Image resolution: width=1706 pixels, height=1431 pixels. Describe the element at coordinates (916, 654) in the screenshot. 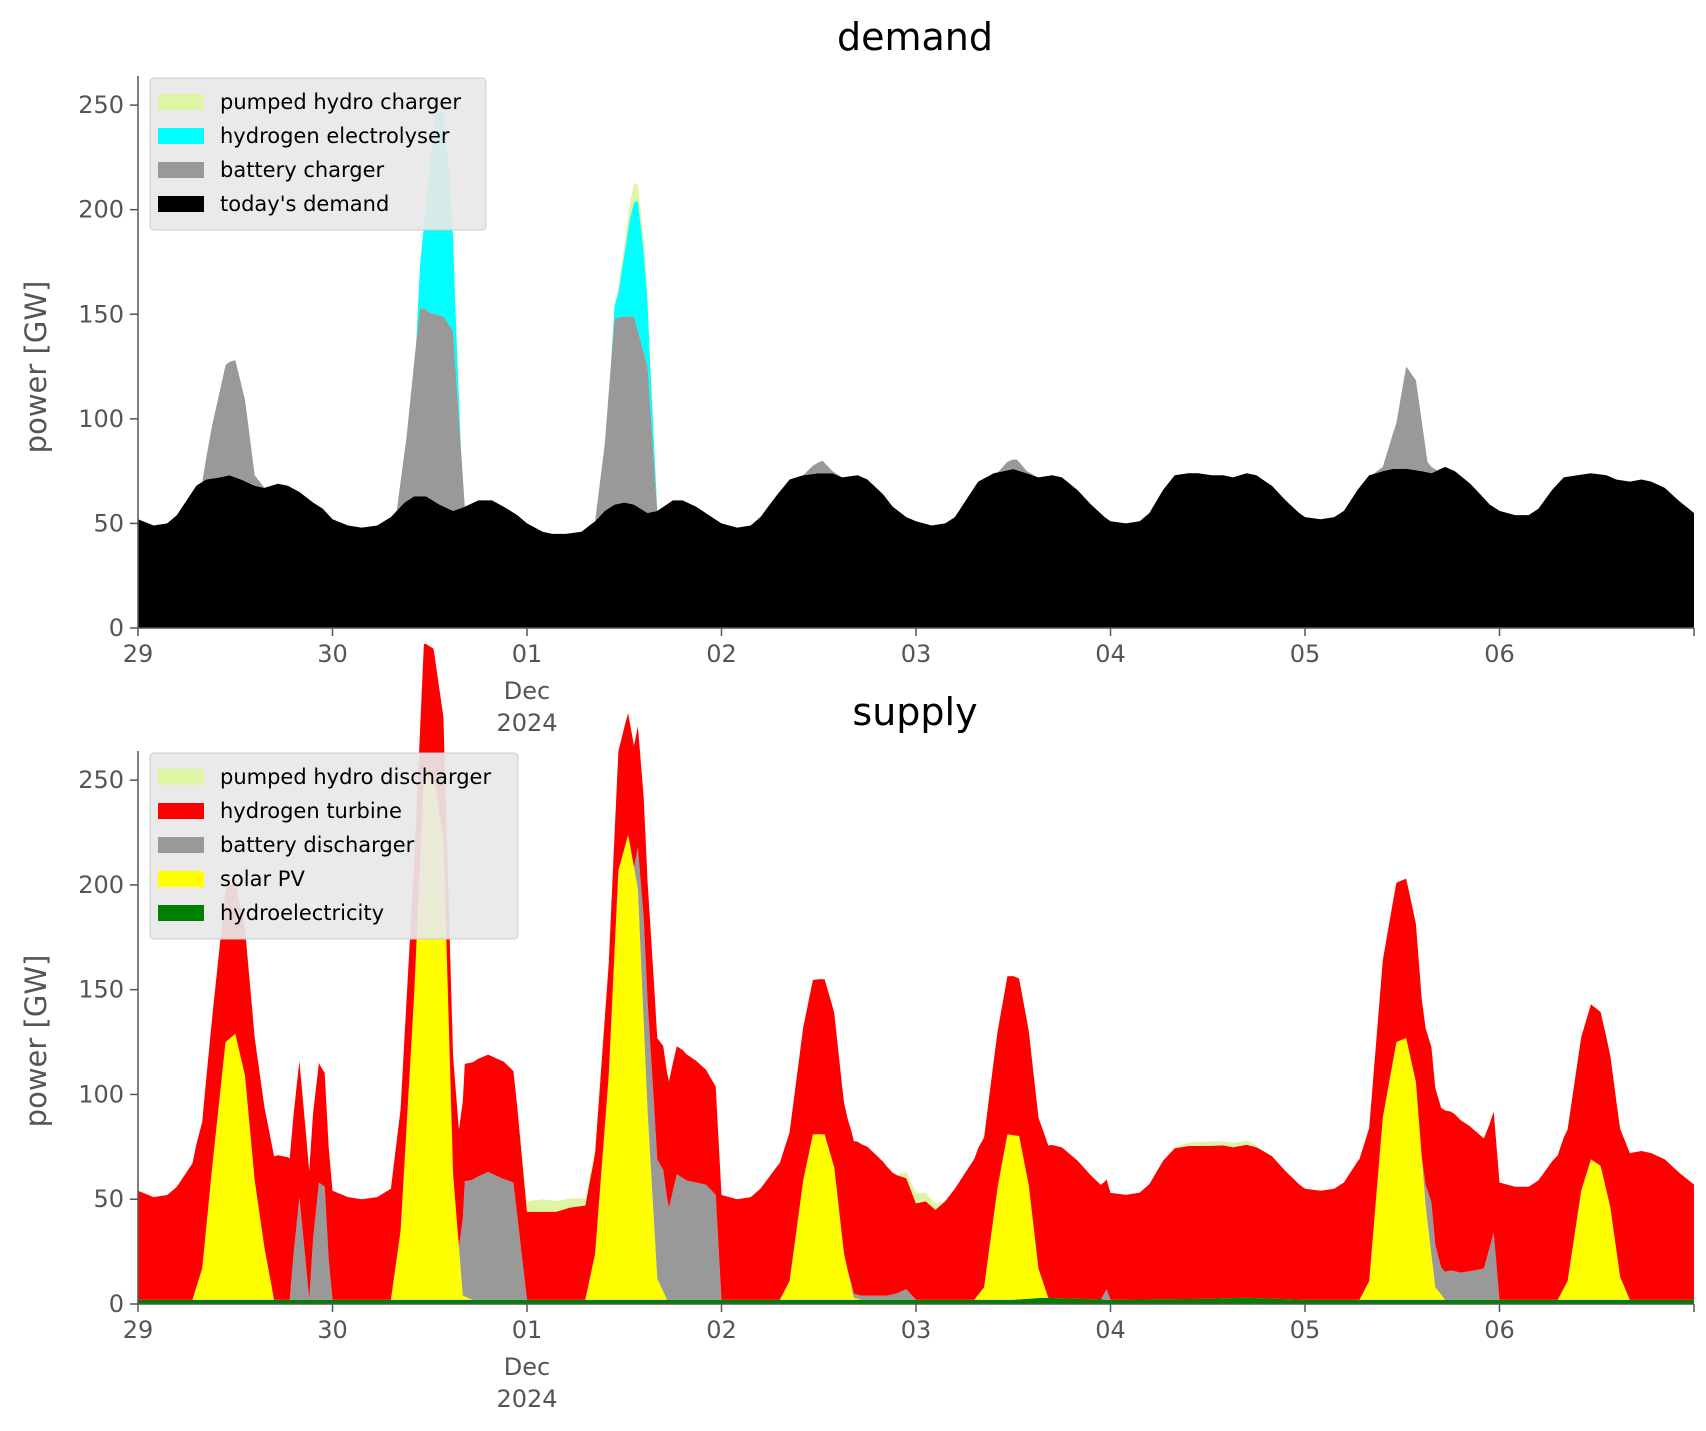

I see `demand-x-tick-label: 03` at that location.